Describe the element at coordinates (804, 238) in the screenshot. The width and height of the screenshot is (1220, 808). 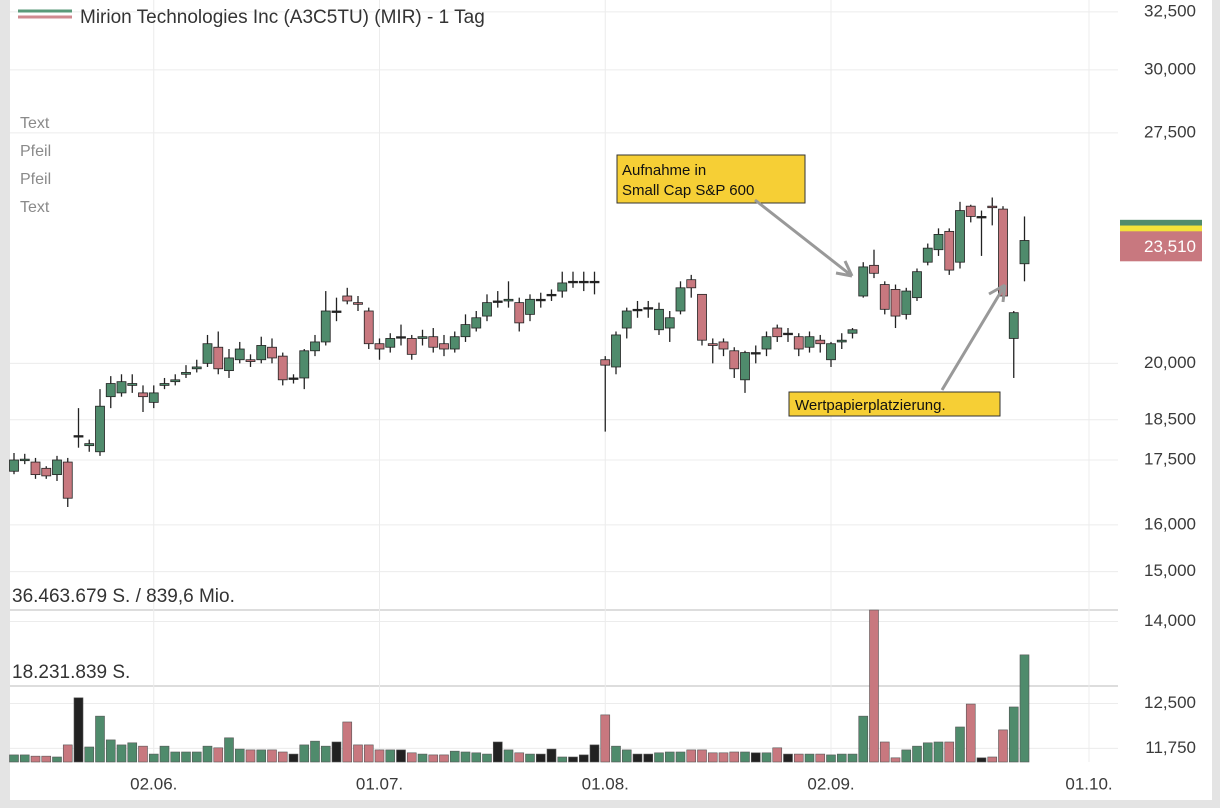
I see `annotation-arrow` at that location.